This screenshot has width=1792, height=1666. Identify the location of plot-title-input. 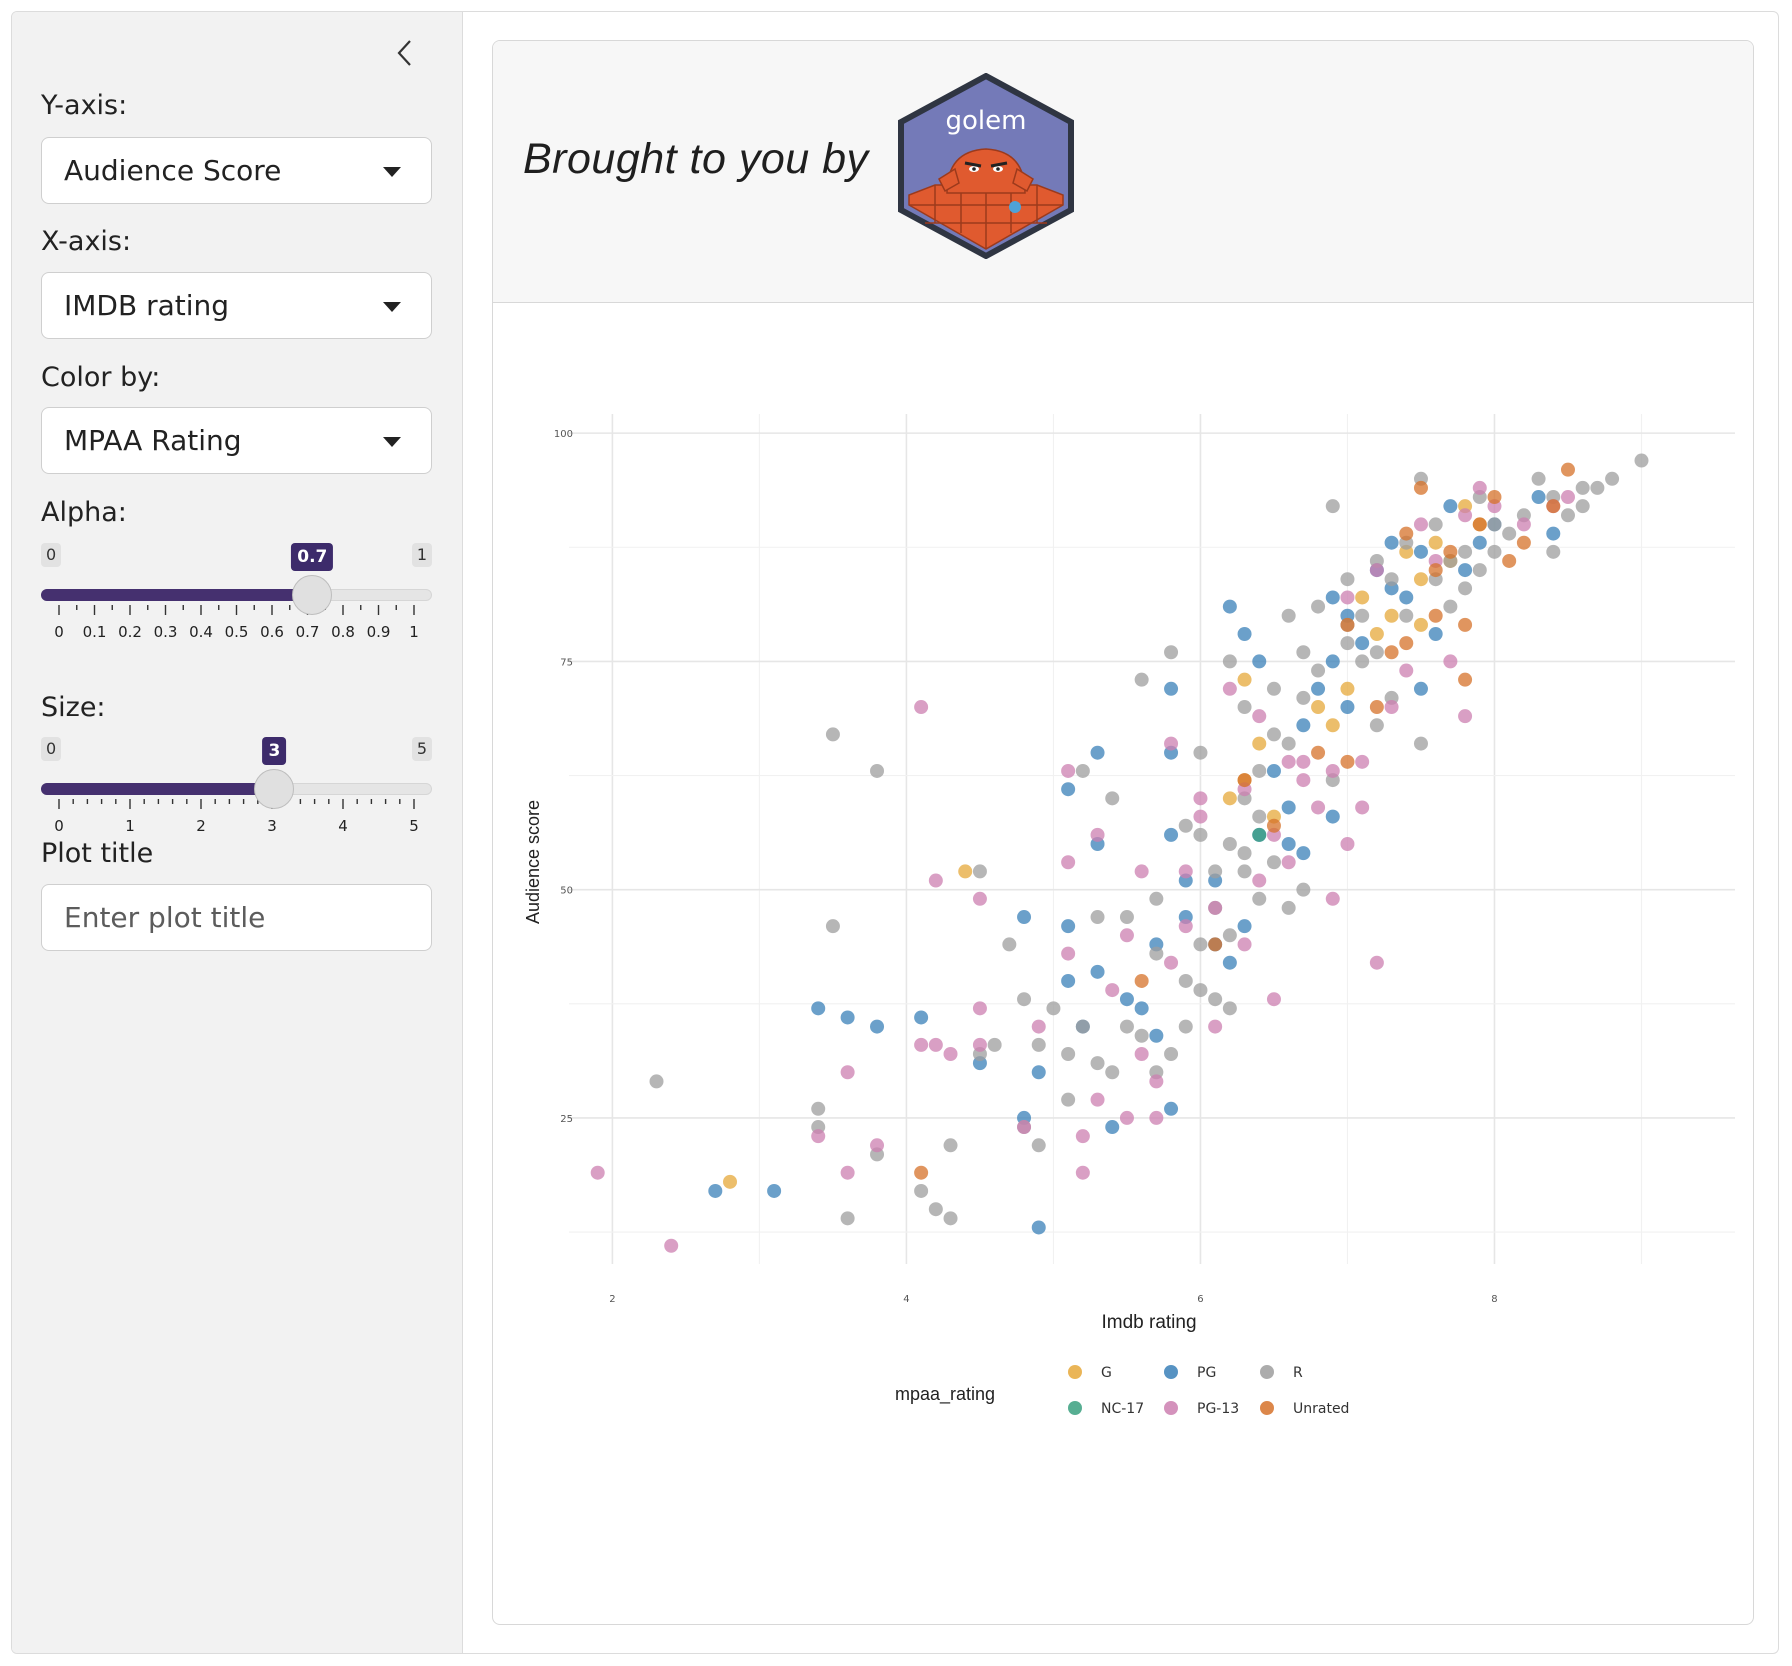
(236, 917).